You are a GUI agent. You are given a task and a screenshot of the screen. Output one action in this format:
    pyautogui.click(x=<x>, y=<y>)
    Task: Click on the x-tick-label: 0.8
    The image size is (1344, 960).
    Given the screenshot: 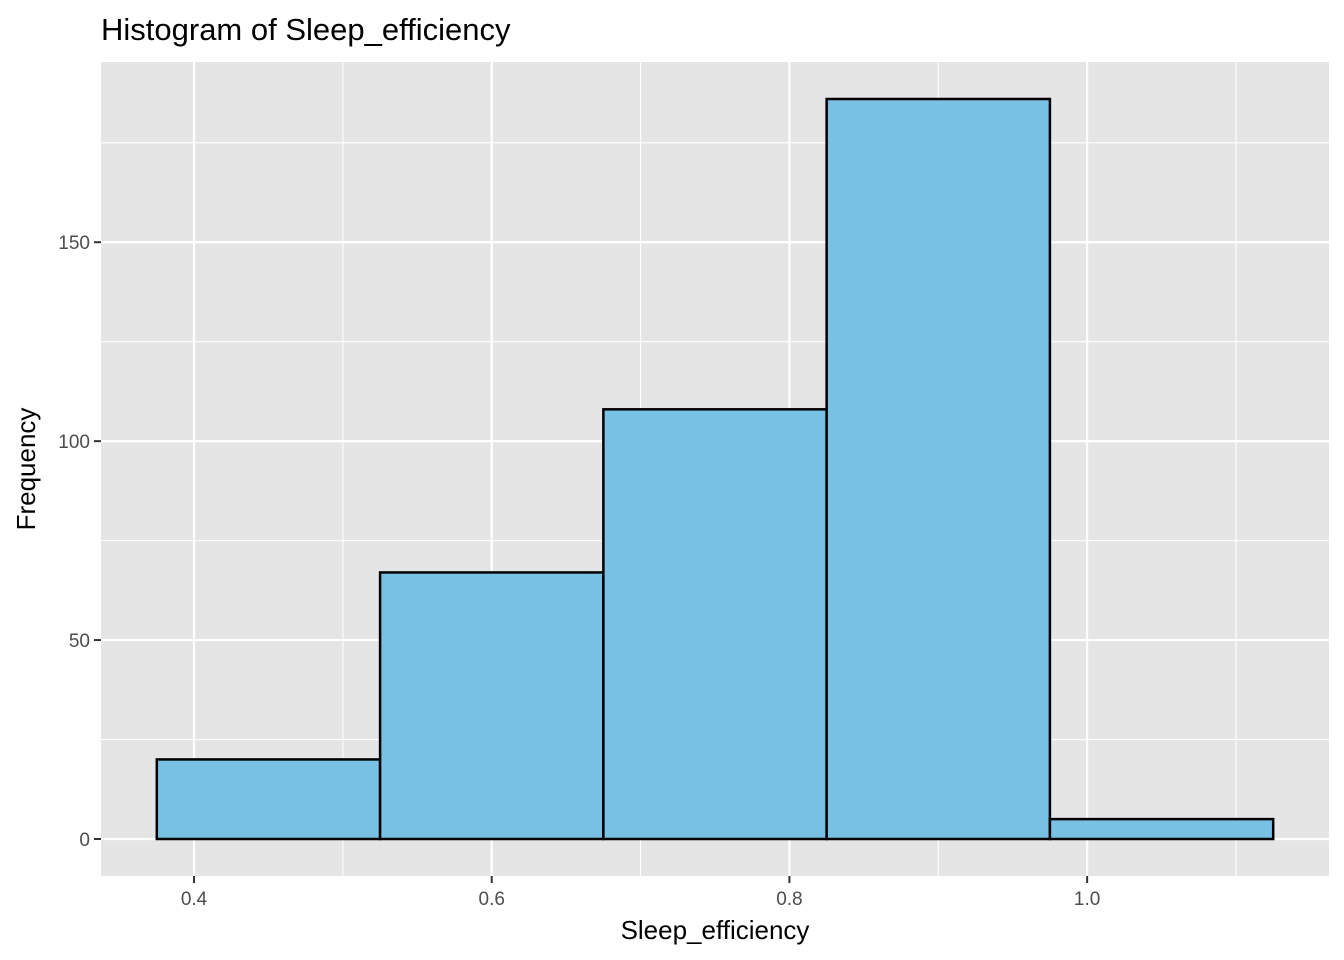 What is the action you would take?
    pyautogui.click(x=789, y=899)
    